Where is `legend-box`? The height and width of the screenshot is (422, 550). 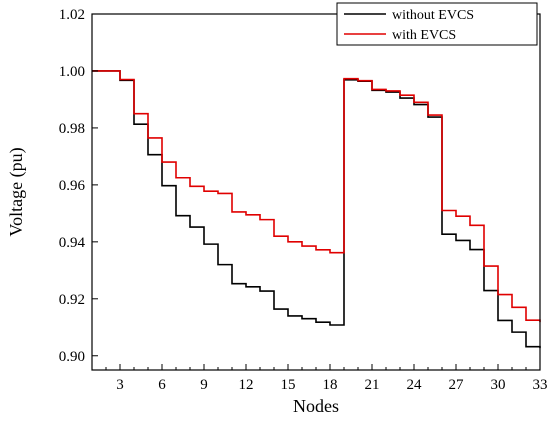 legend-box is located at coordinates (437, 24).